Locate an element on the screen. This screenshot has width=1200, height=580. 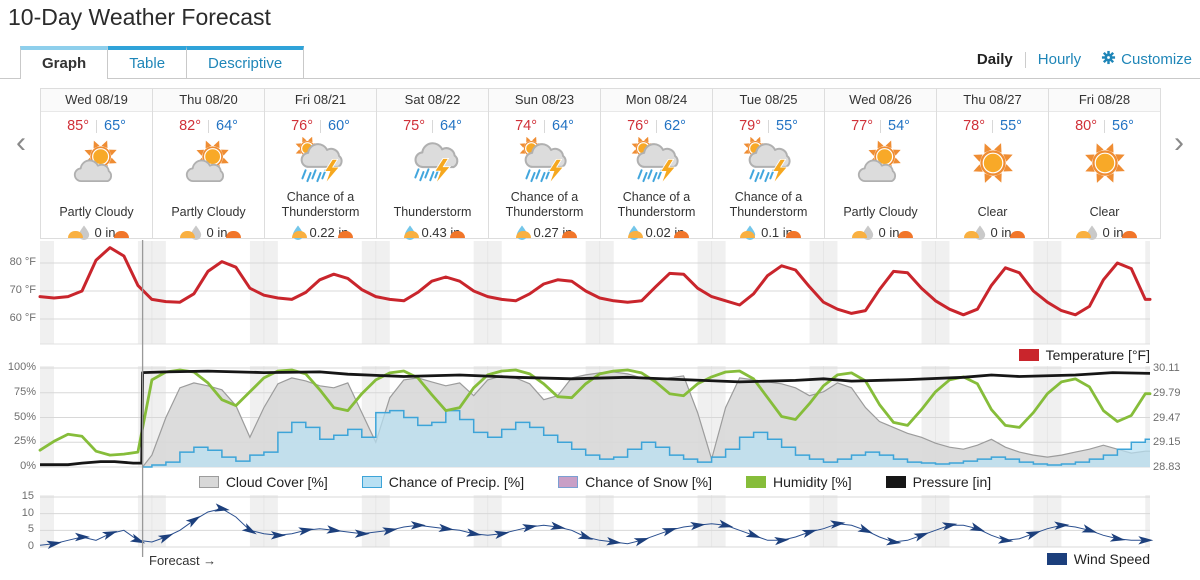
precip-amount: 0.1 in is located at coordinates (777, 232).